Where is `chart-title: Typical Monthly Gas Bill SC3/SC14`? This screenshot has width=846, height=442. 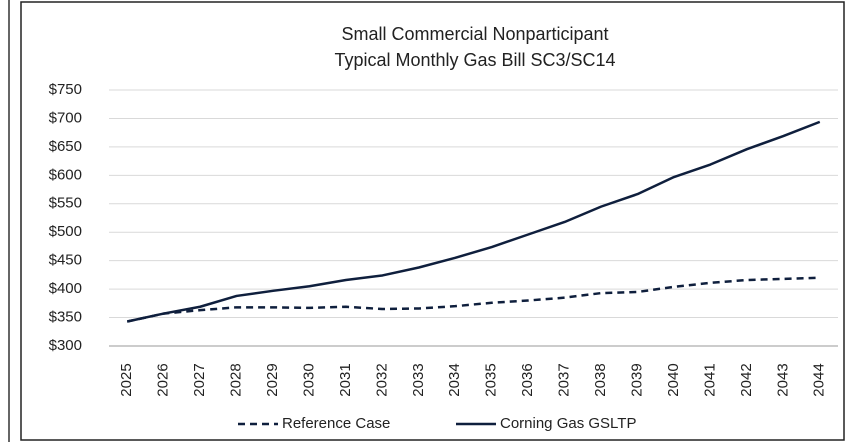 chart-title: Typical Monthly Gas Bill SC3/SC14 is located at coordinates (474, 60).